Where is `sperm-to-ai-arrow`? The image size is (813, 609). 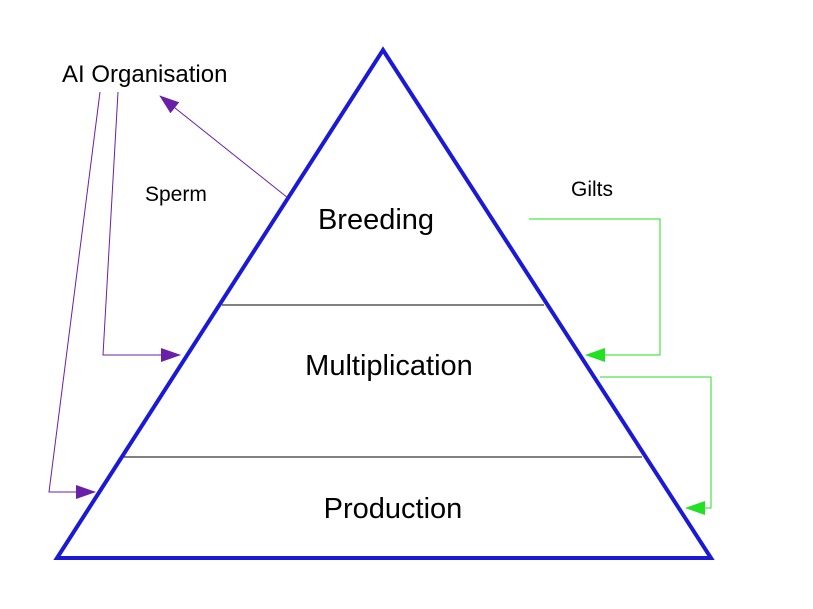 sperm-to-ai-arrow is located at coordinates (224, 147).